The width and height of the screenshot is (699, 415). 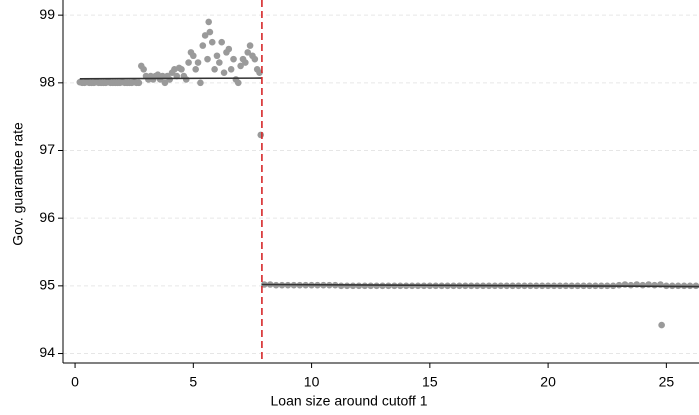 What do you see at coordinates (75, 382) in the screenshot?
I see `x-tick-label: 0` at bounding box center [75, 382].